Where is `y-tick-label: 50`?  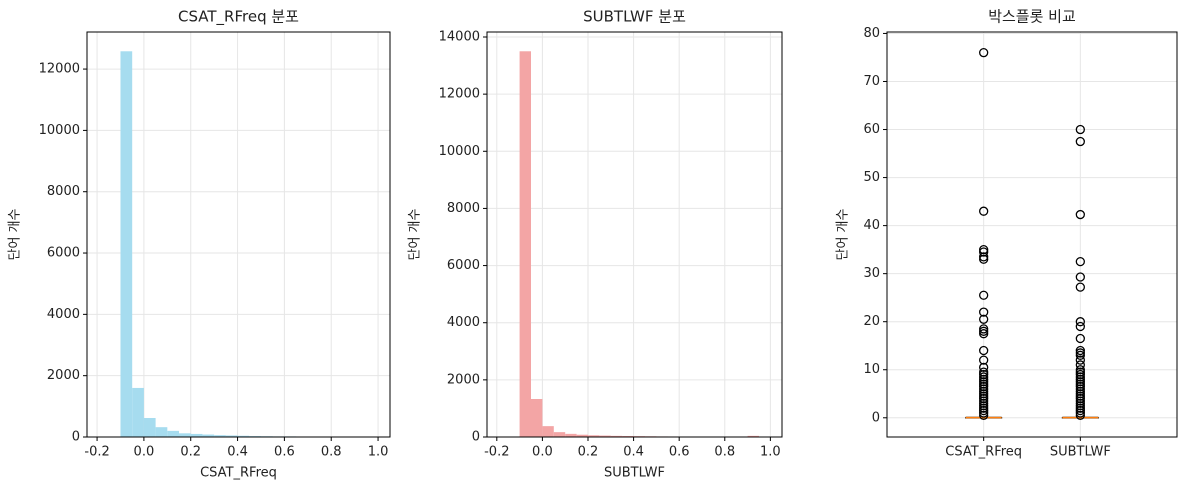 y-tick-label: 50 is located at coordinates (871, 177).